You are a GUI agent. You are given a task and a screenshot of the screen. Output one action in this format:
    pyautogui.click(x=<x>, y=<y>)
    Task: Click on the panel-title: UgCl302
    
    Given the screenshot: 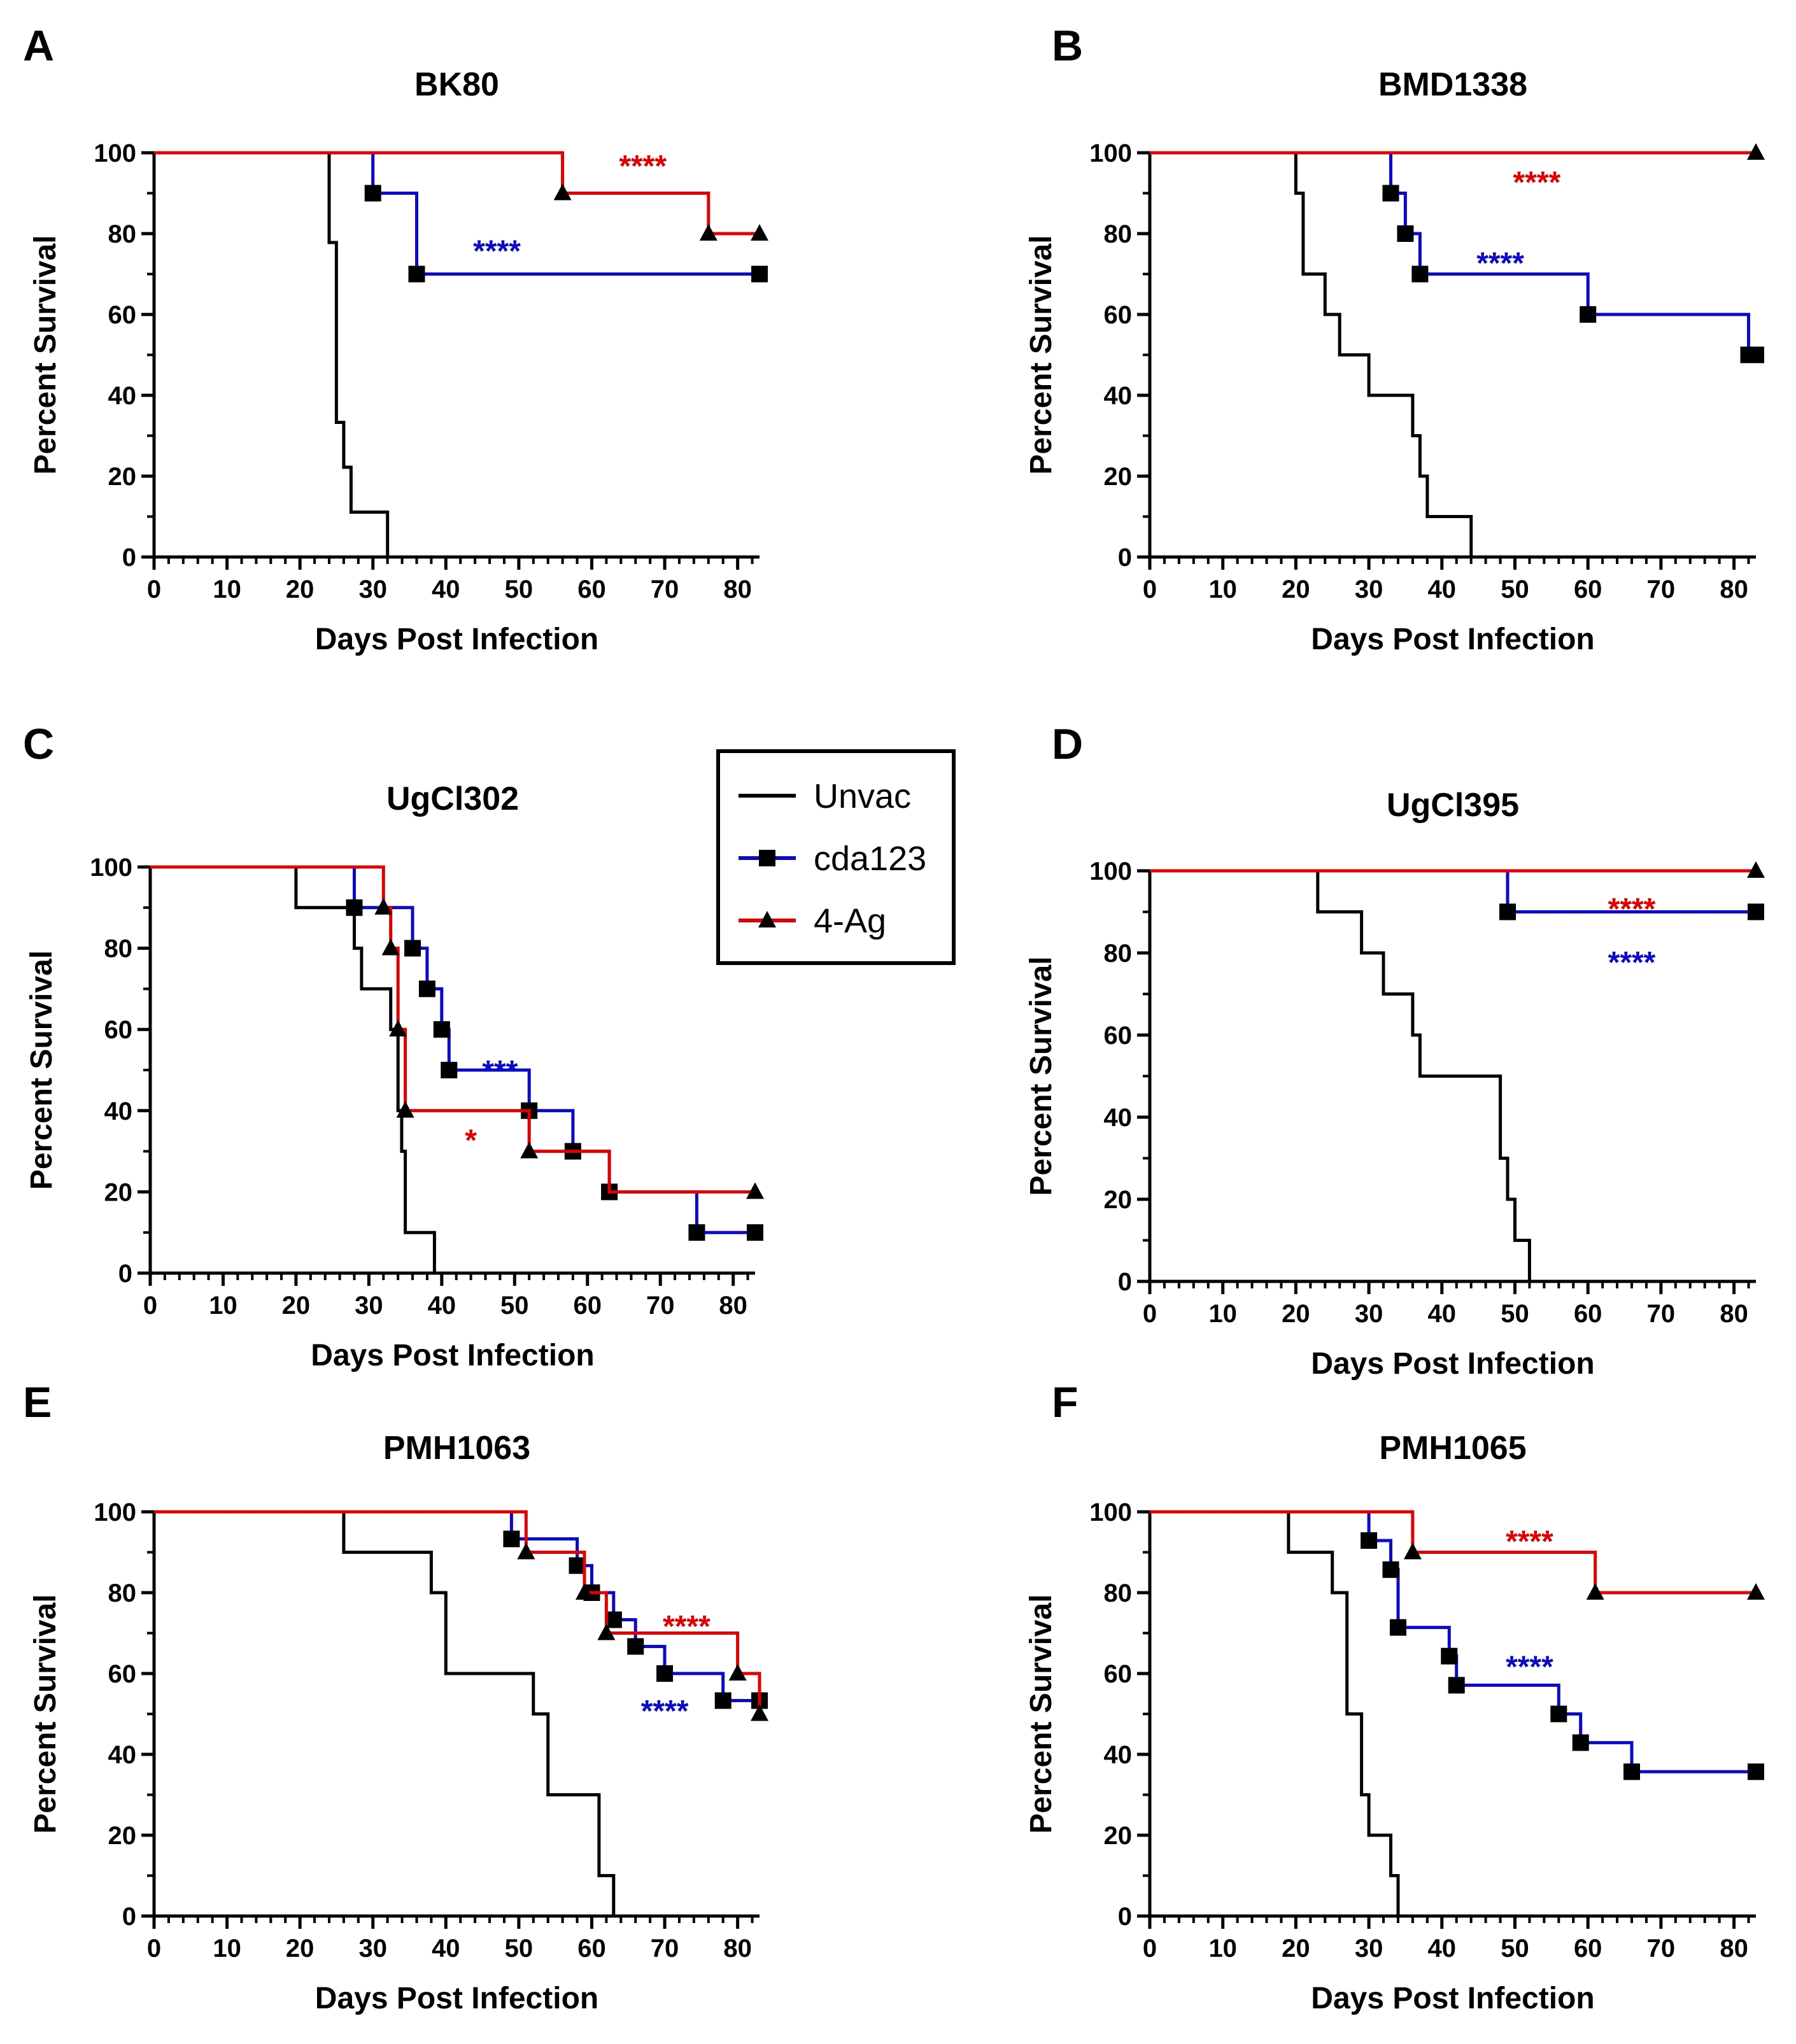 What is the action you would take?
    pyautogui.click(x=453, y=798)
    